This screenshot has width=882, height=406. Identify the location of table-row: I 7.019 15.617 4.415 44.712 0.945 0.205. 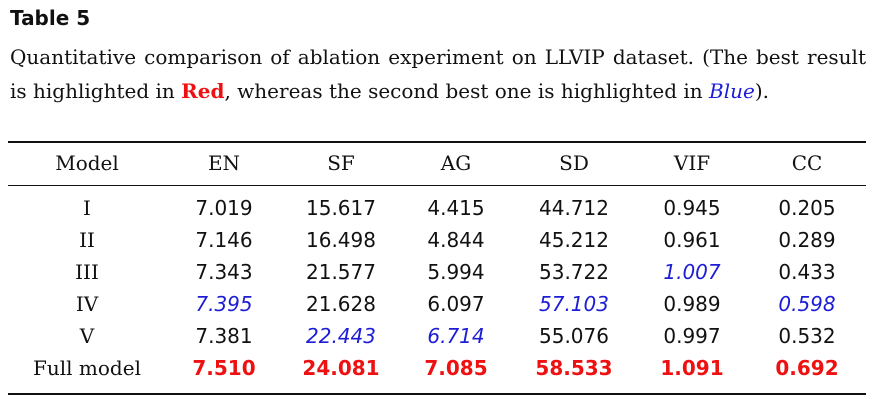
(437, 208).